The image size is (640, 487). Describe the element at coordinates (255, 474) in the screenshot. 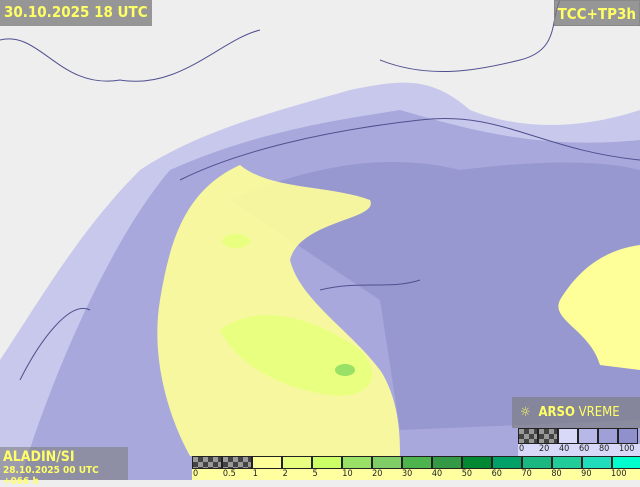

I see `legend-tick: 1` at that location.